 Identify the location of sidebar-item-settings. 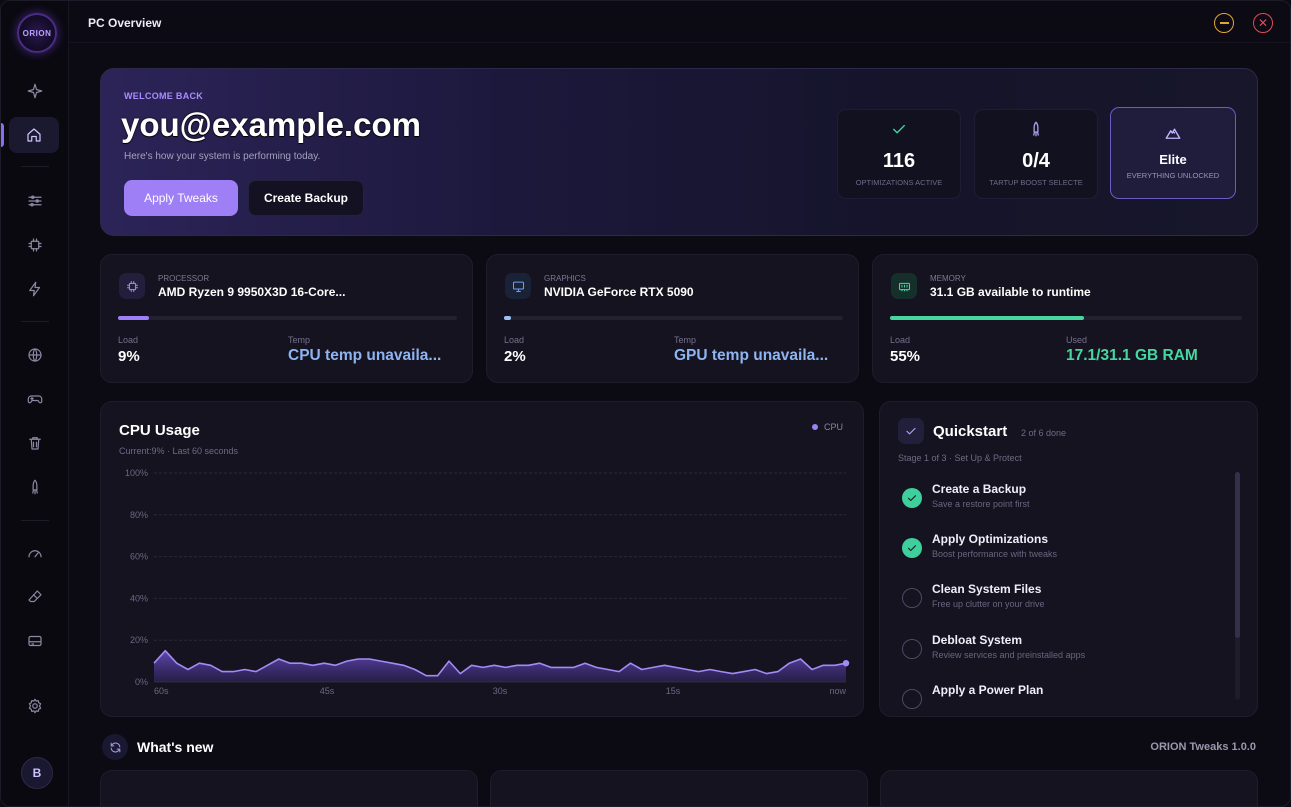
(35, 706).